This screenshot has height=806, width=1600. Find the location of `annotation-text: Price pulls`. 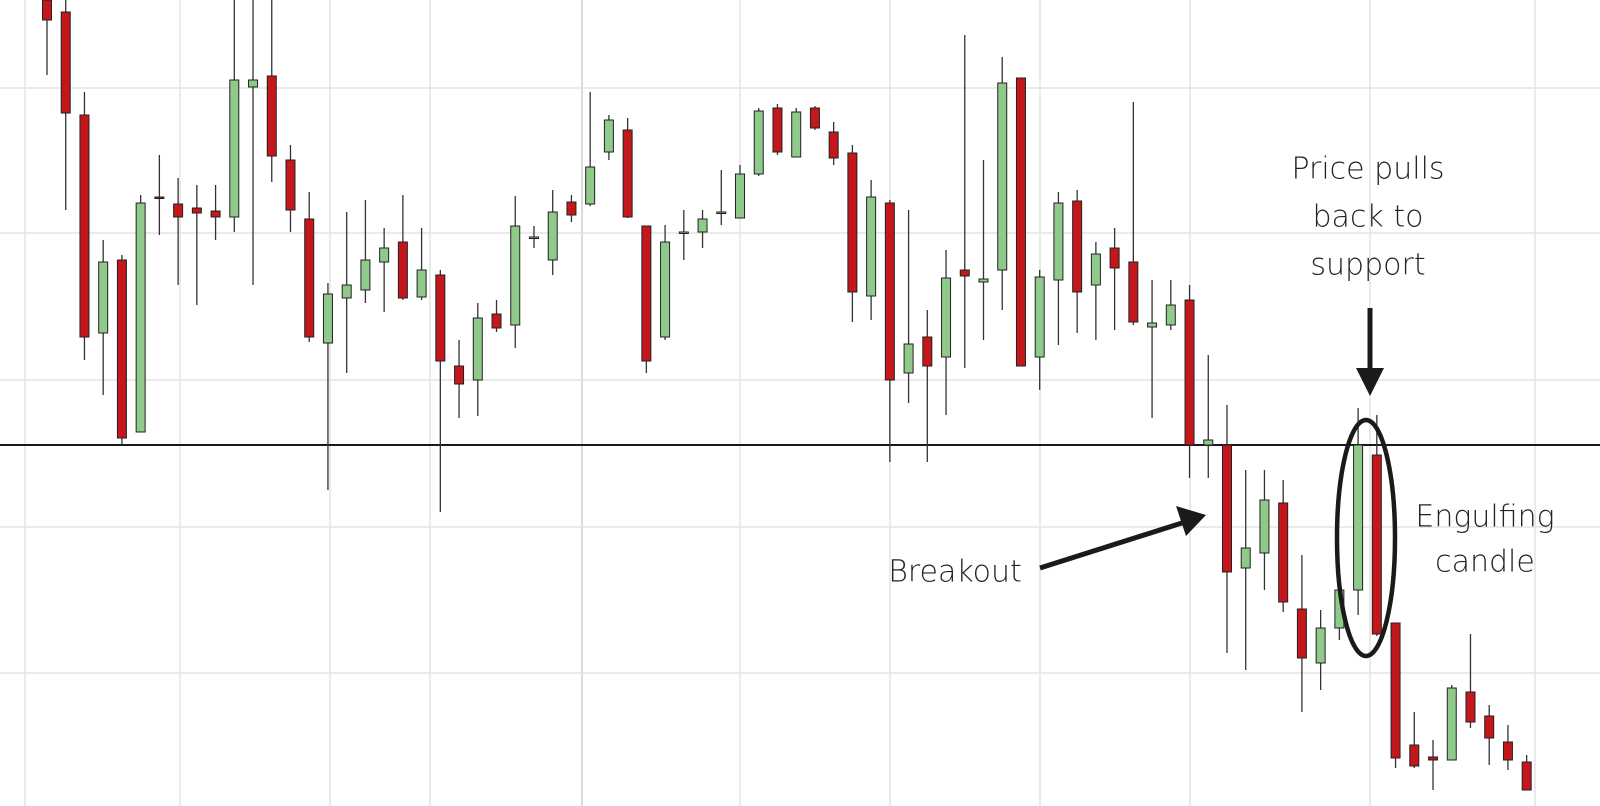

annotation-text: Price pulls is located at coordinates (1367, 169).